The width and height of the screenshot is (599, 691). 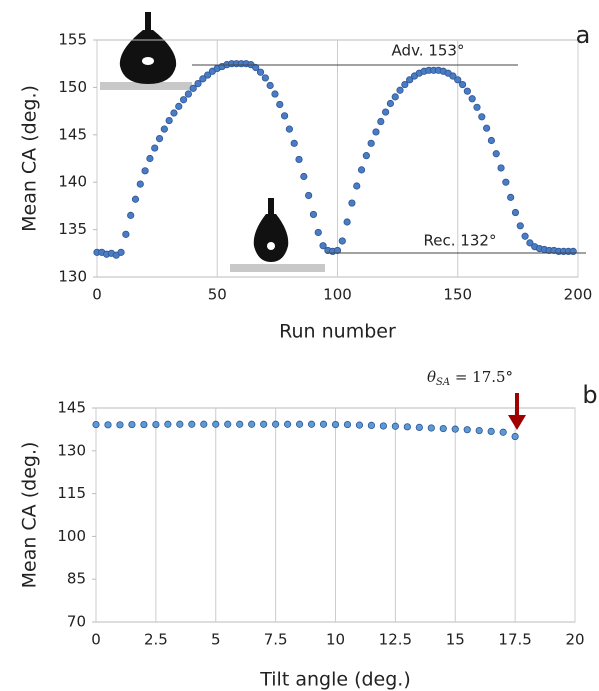 What do you see at coordinates (481, 377) in the screenshot?
I see `annotation-text: = 17.5°` at bounding box center [481, 377].